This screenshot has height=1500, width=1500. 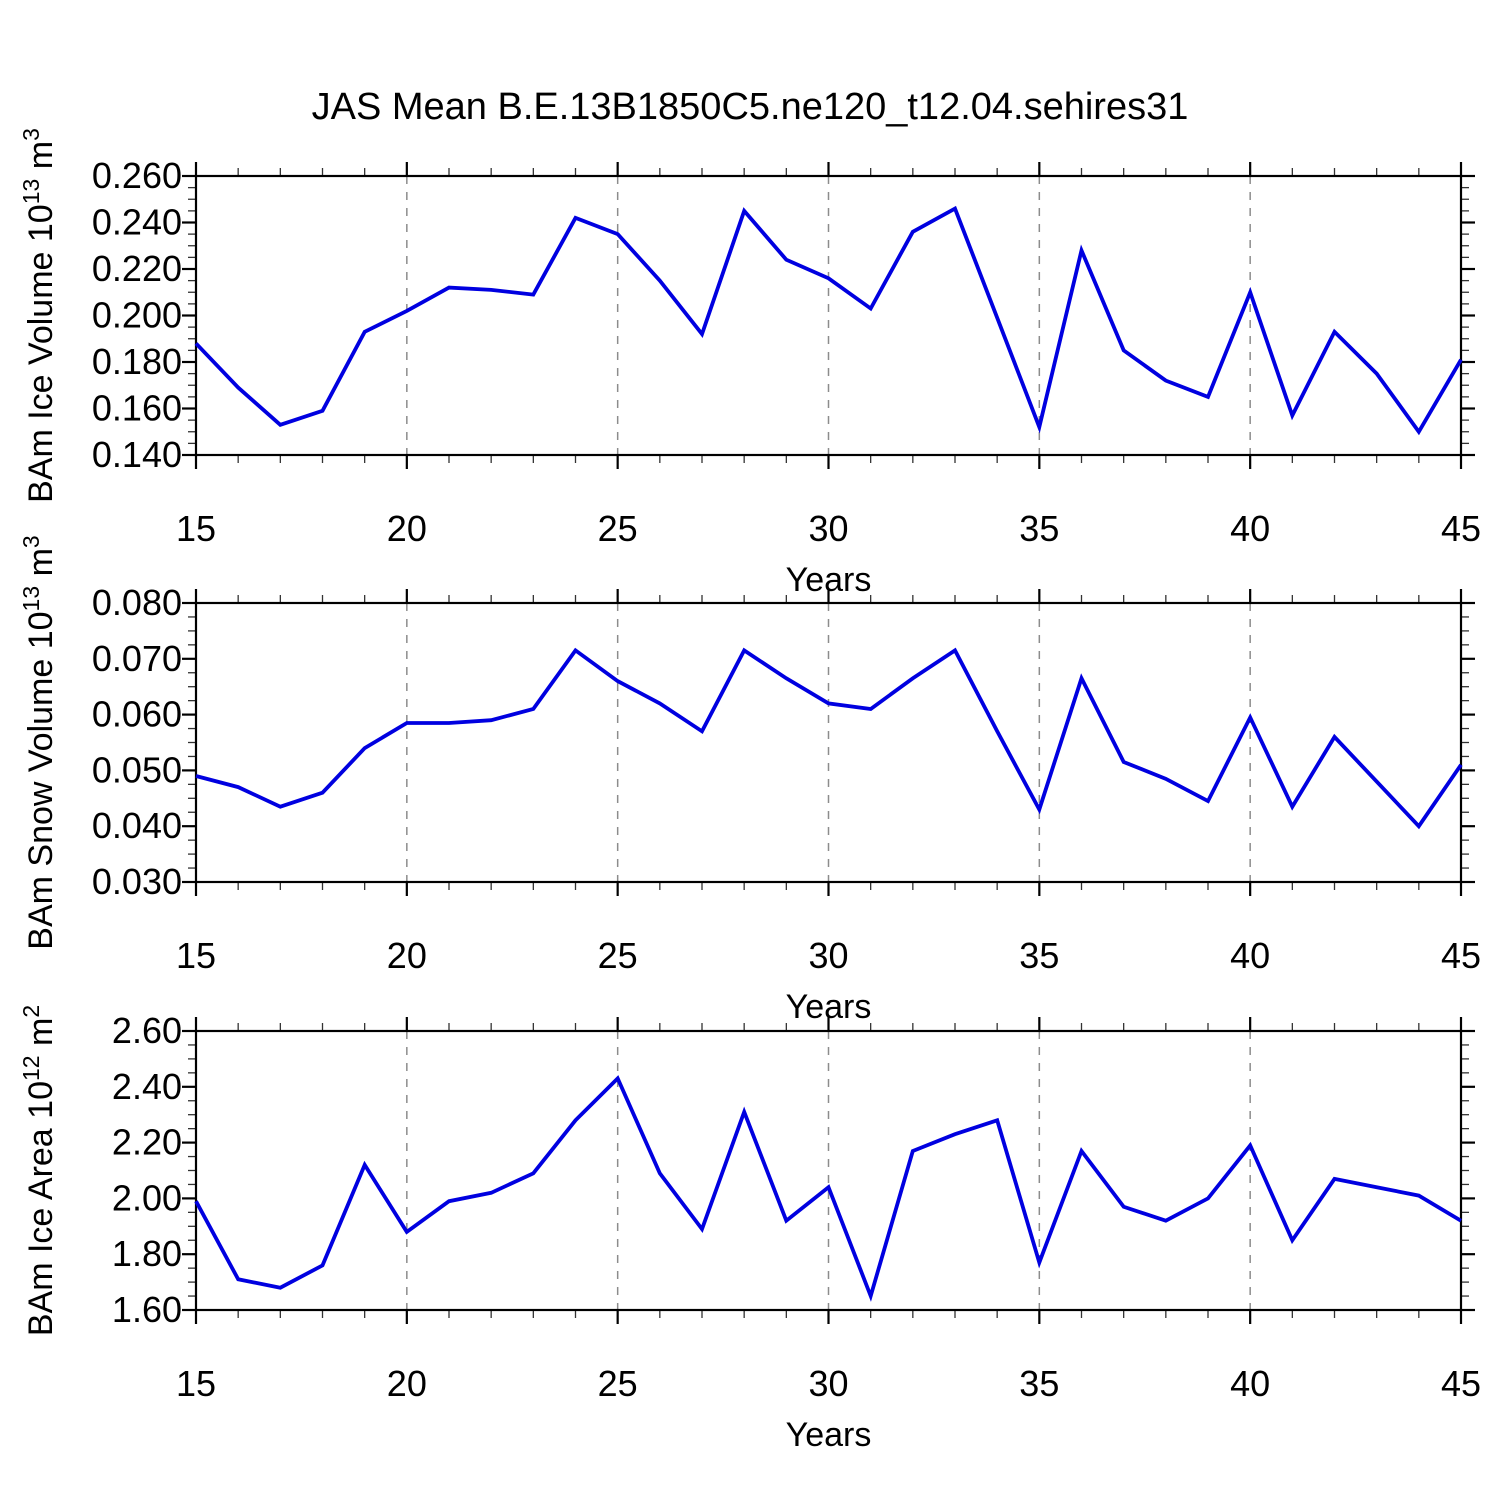 I want to click on y-tick-label: 0.160, so click(x=137, y=408).